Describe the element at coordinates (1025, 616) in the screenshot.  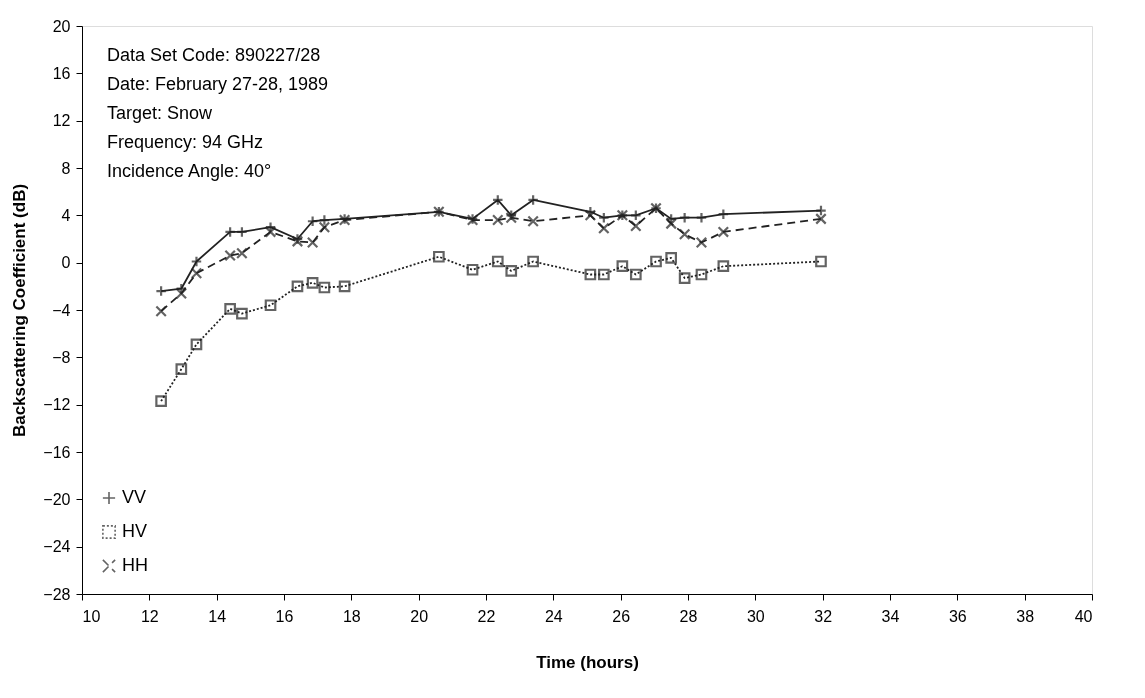
I see `x-tick-label: 38` at that location.